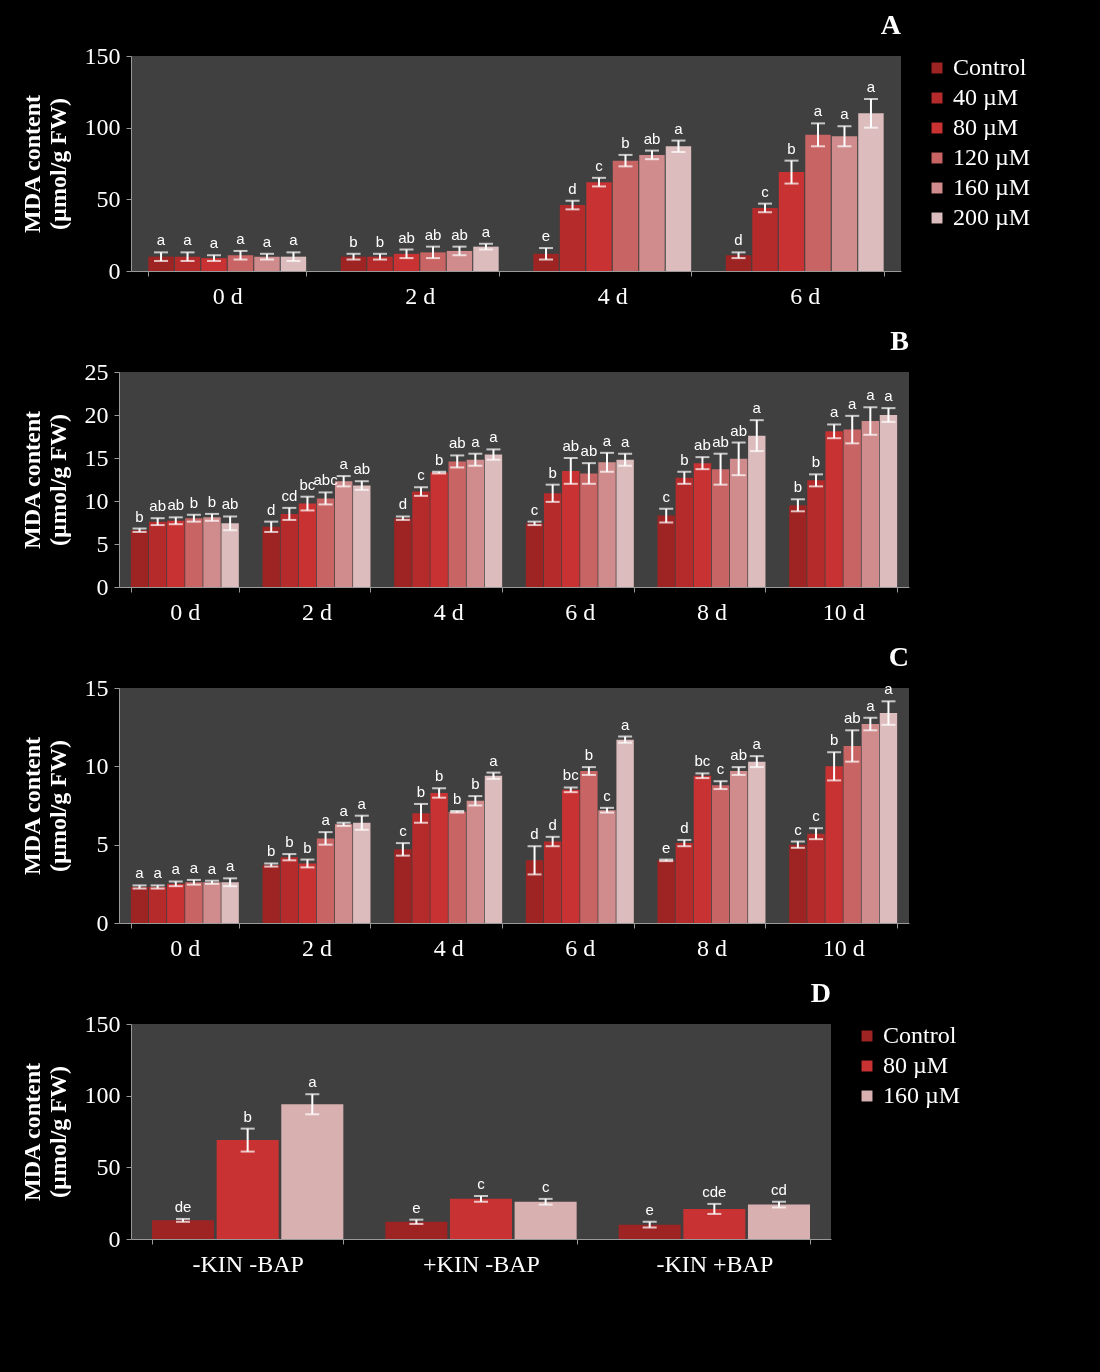  Describe the element at coordinates (96, 500) in the screenshot. I see `y-tick-label: 10` at that location.